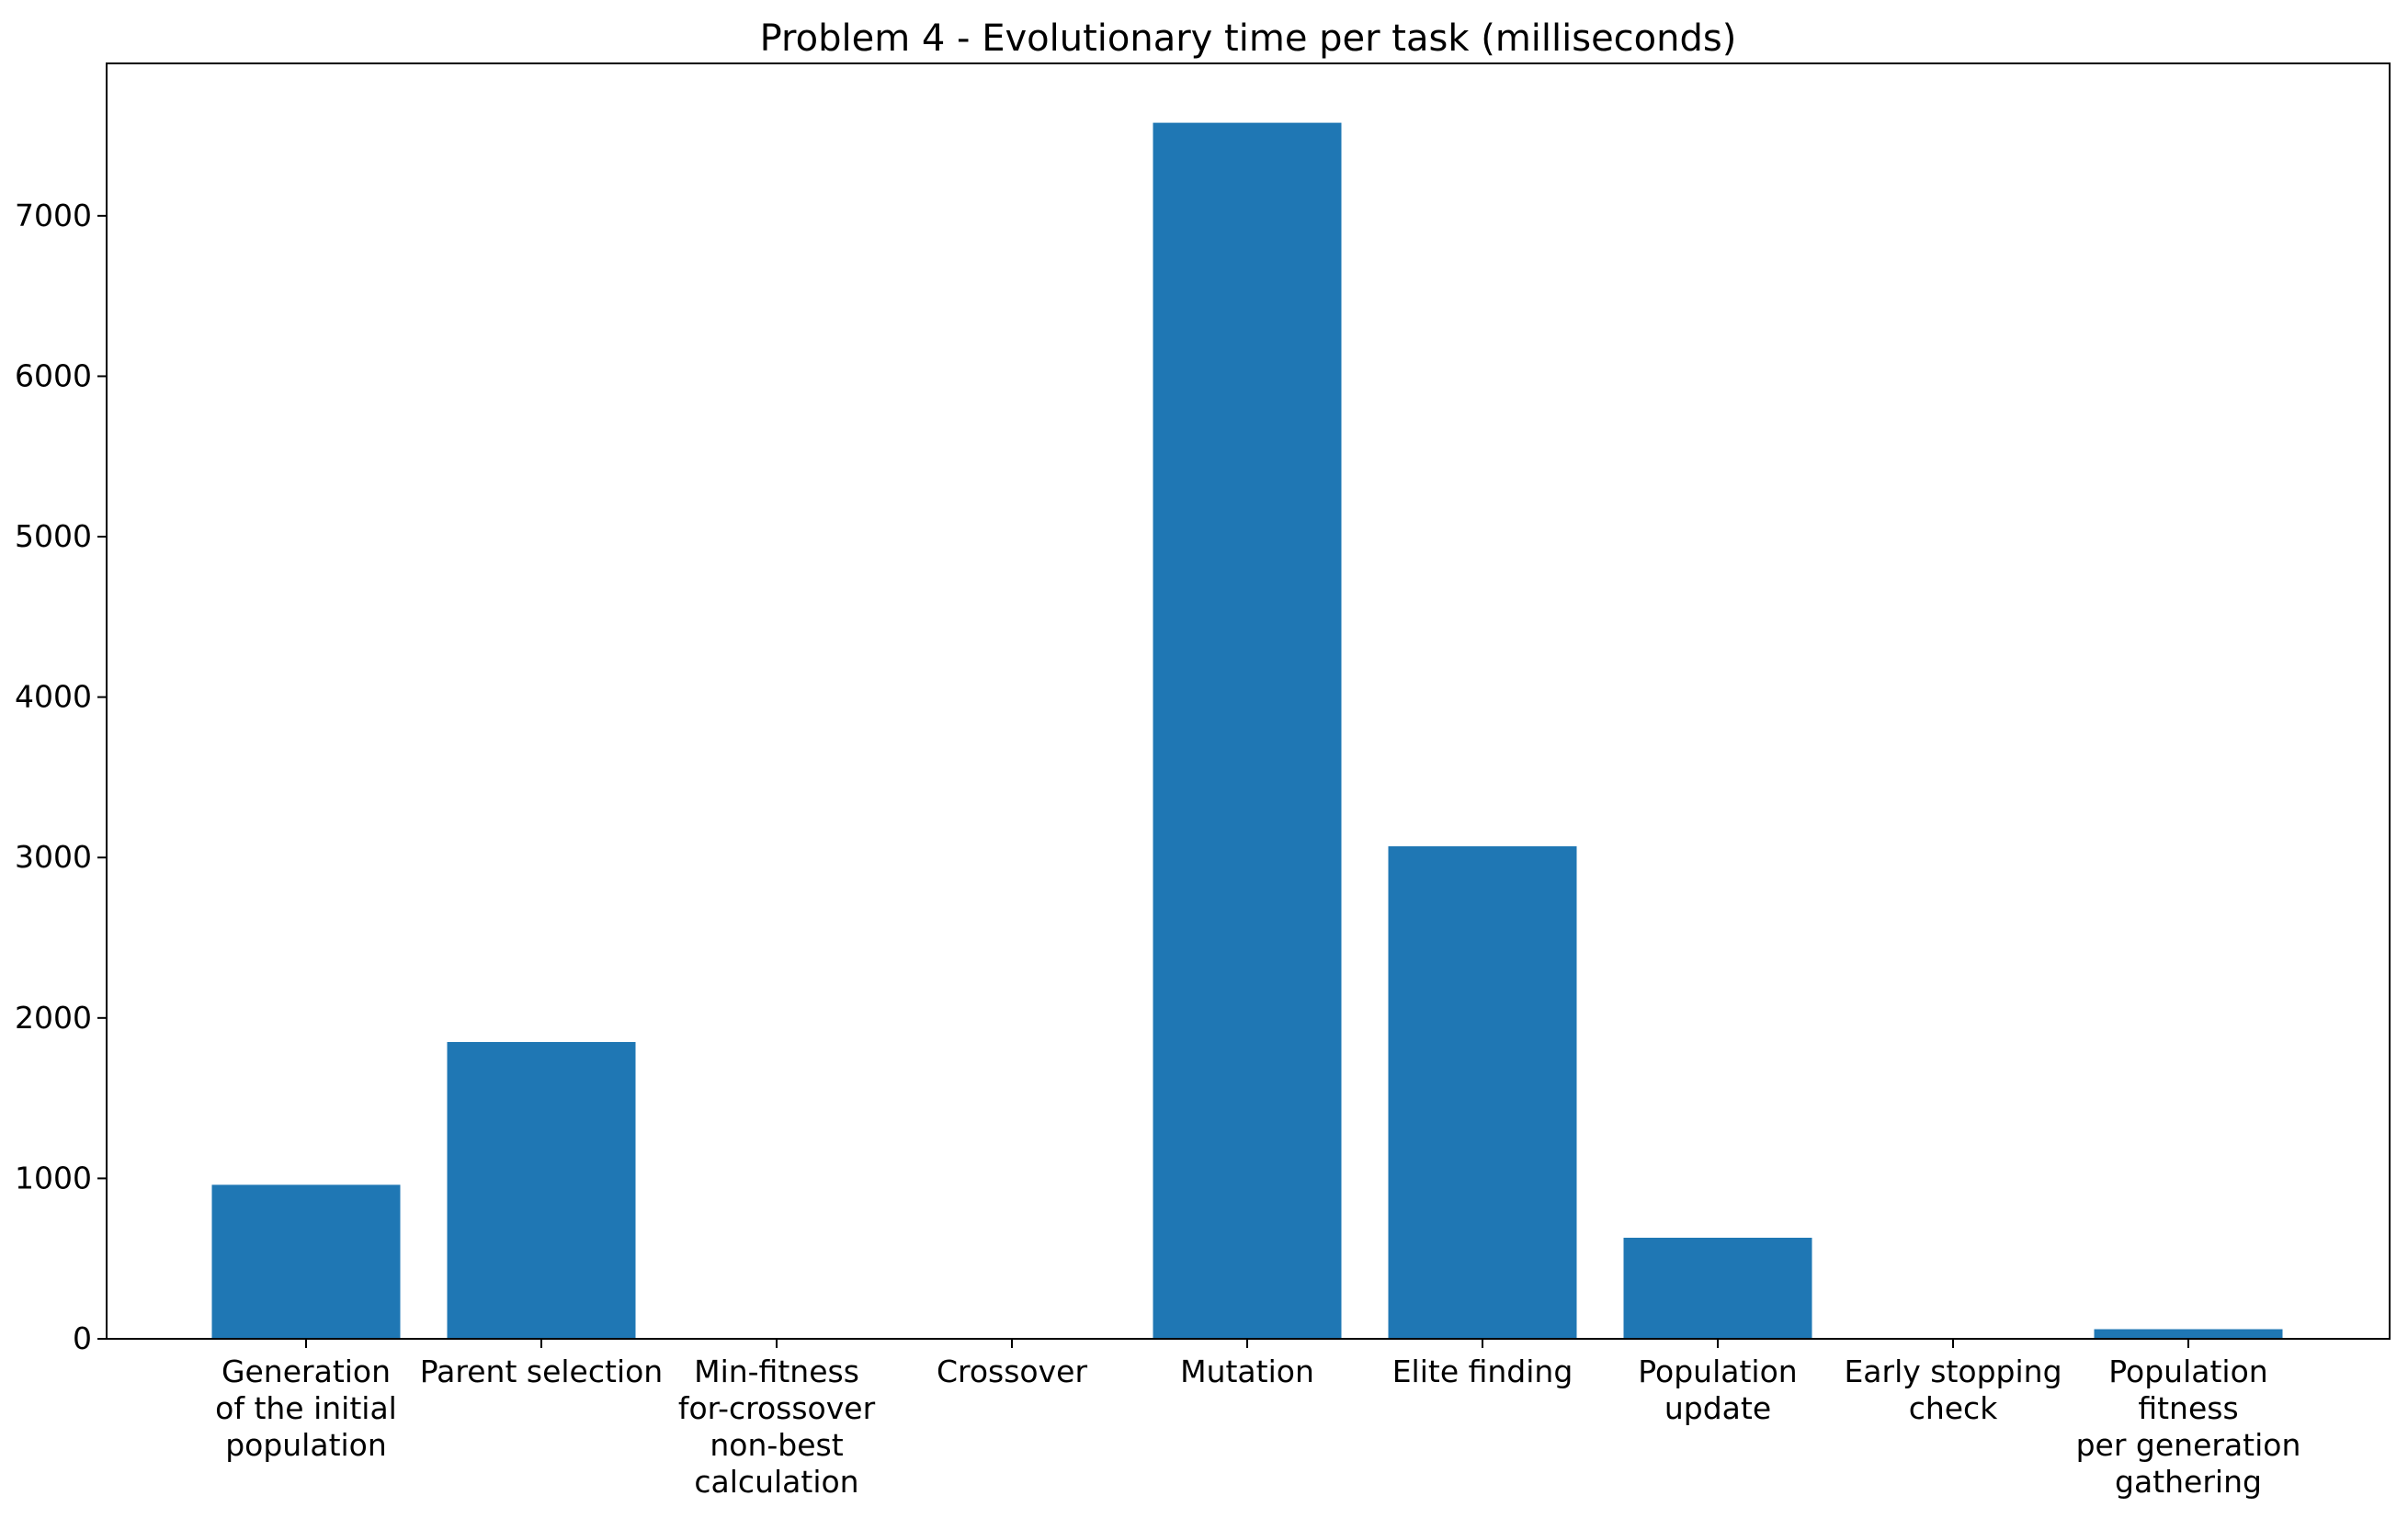 Image resolution: width=2408 pixels, height=1518 pixels. I want to click on y-tick-label: 3000, so click(53, 857).